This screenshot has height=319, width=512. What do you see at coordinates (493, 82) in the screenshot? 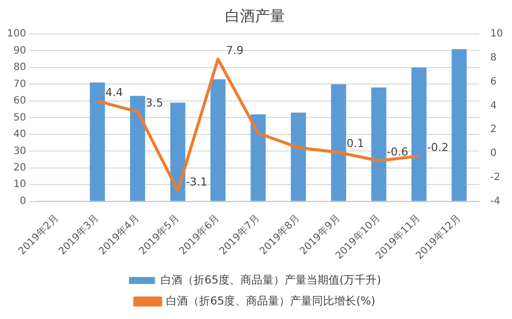
I see `y2-tick-label: 6` at bounding box center [493, 82].